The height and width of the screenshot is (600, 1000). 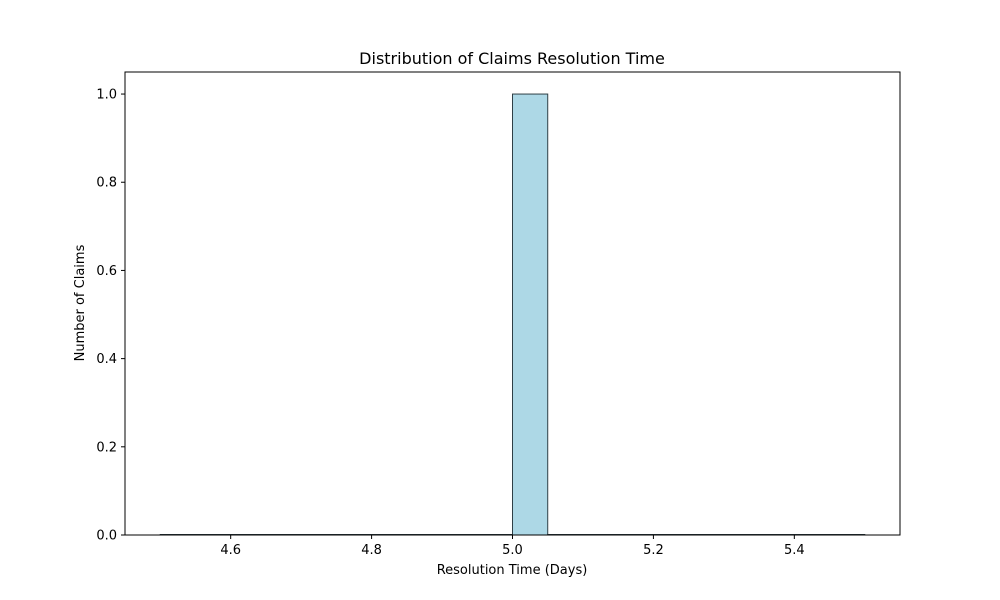 What do you see at coordinates (106, 271) in the screenshot?
I see `y-tick-label: 0.6` at bounding box center [106, 271].